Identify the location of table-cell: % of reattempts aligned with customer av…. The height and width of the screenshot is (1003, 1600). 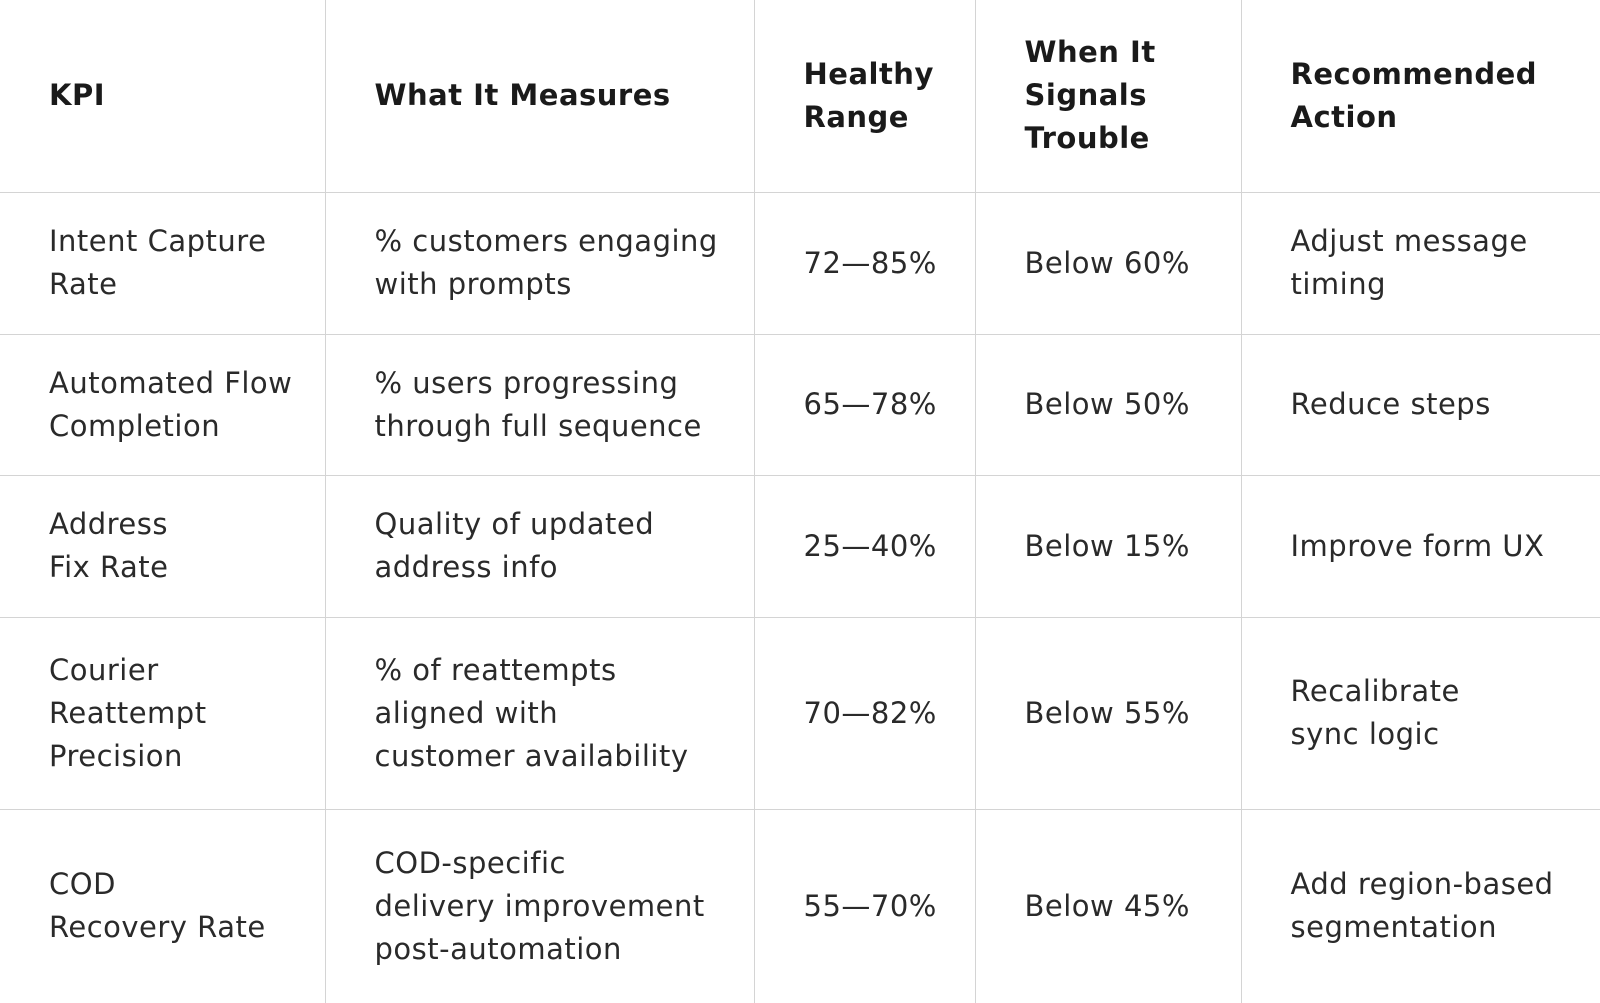
(539, 713).